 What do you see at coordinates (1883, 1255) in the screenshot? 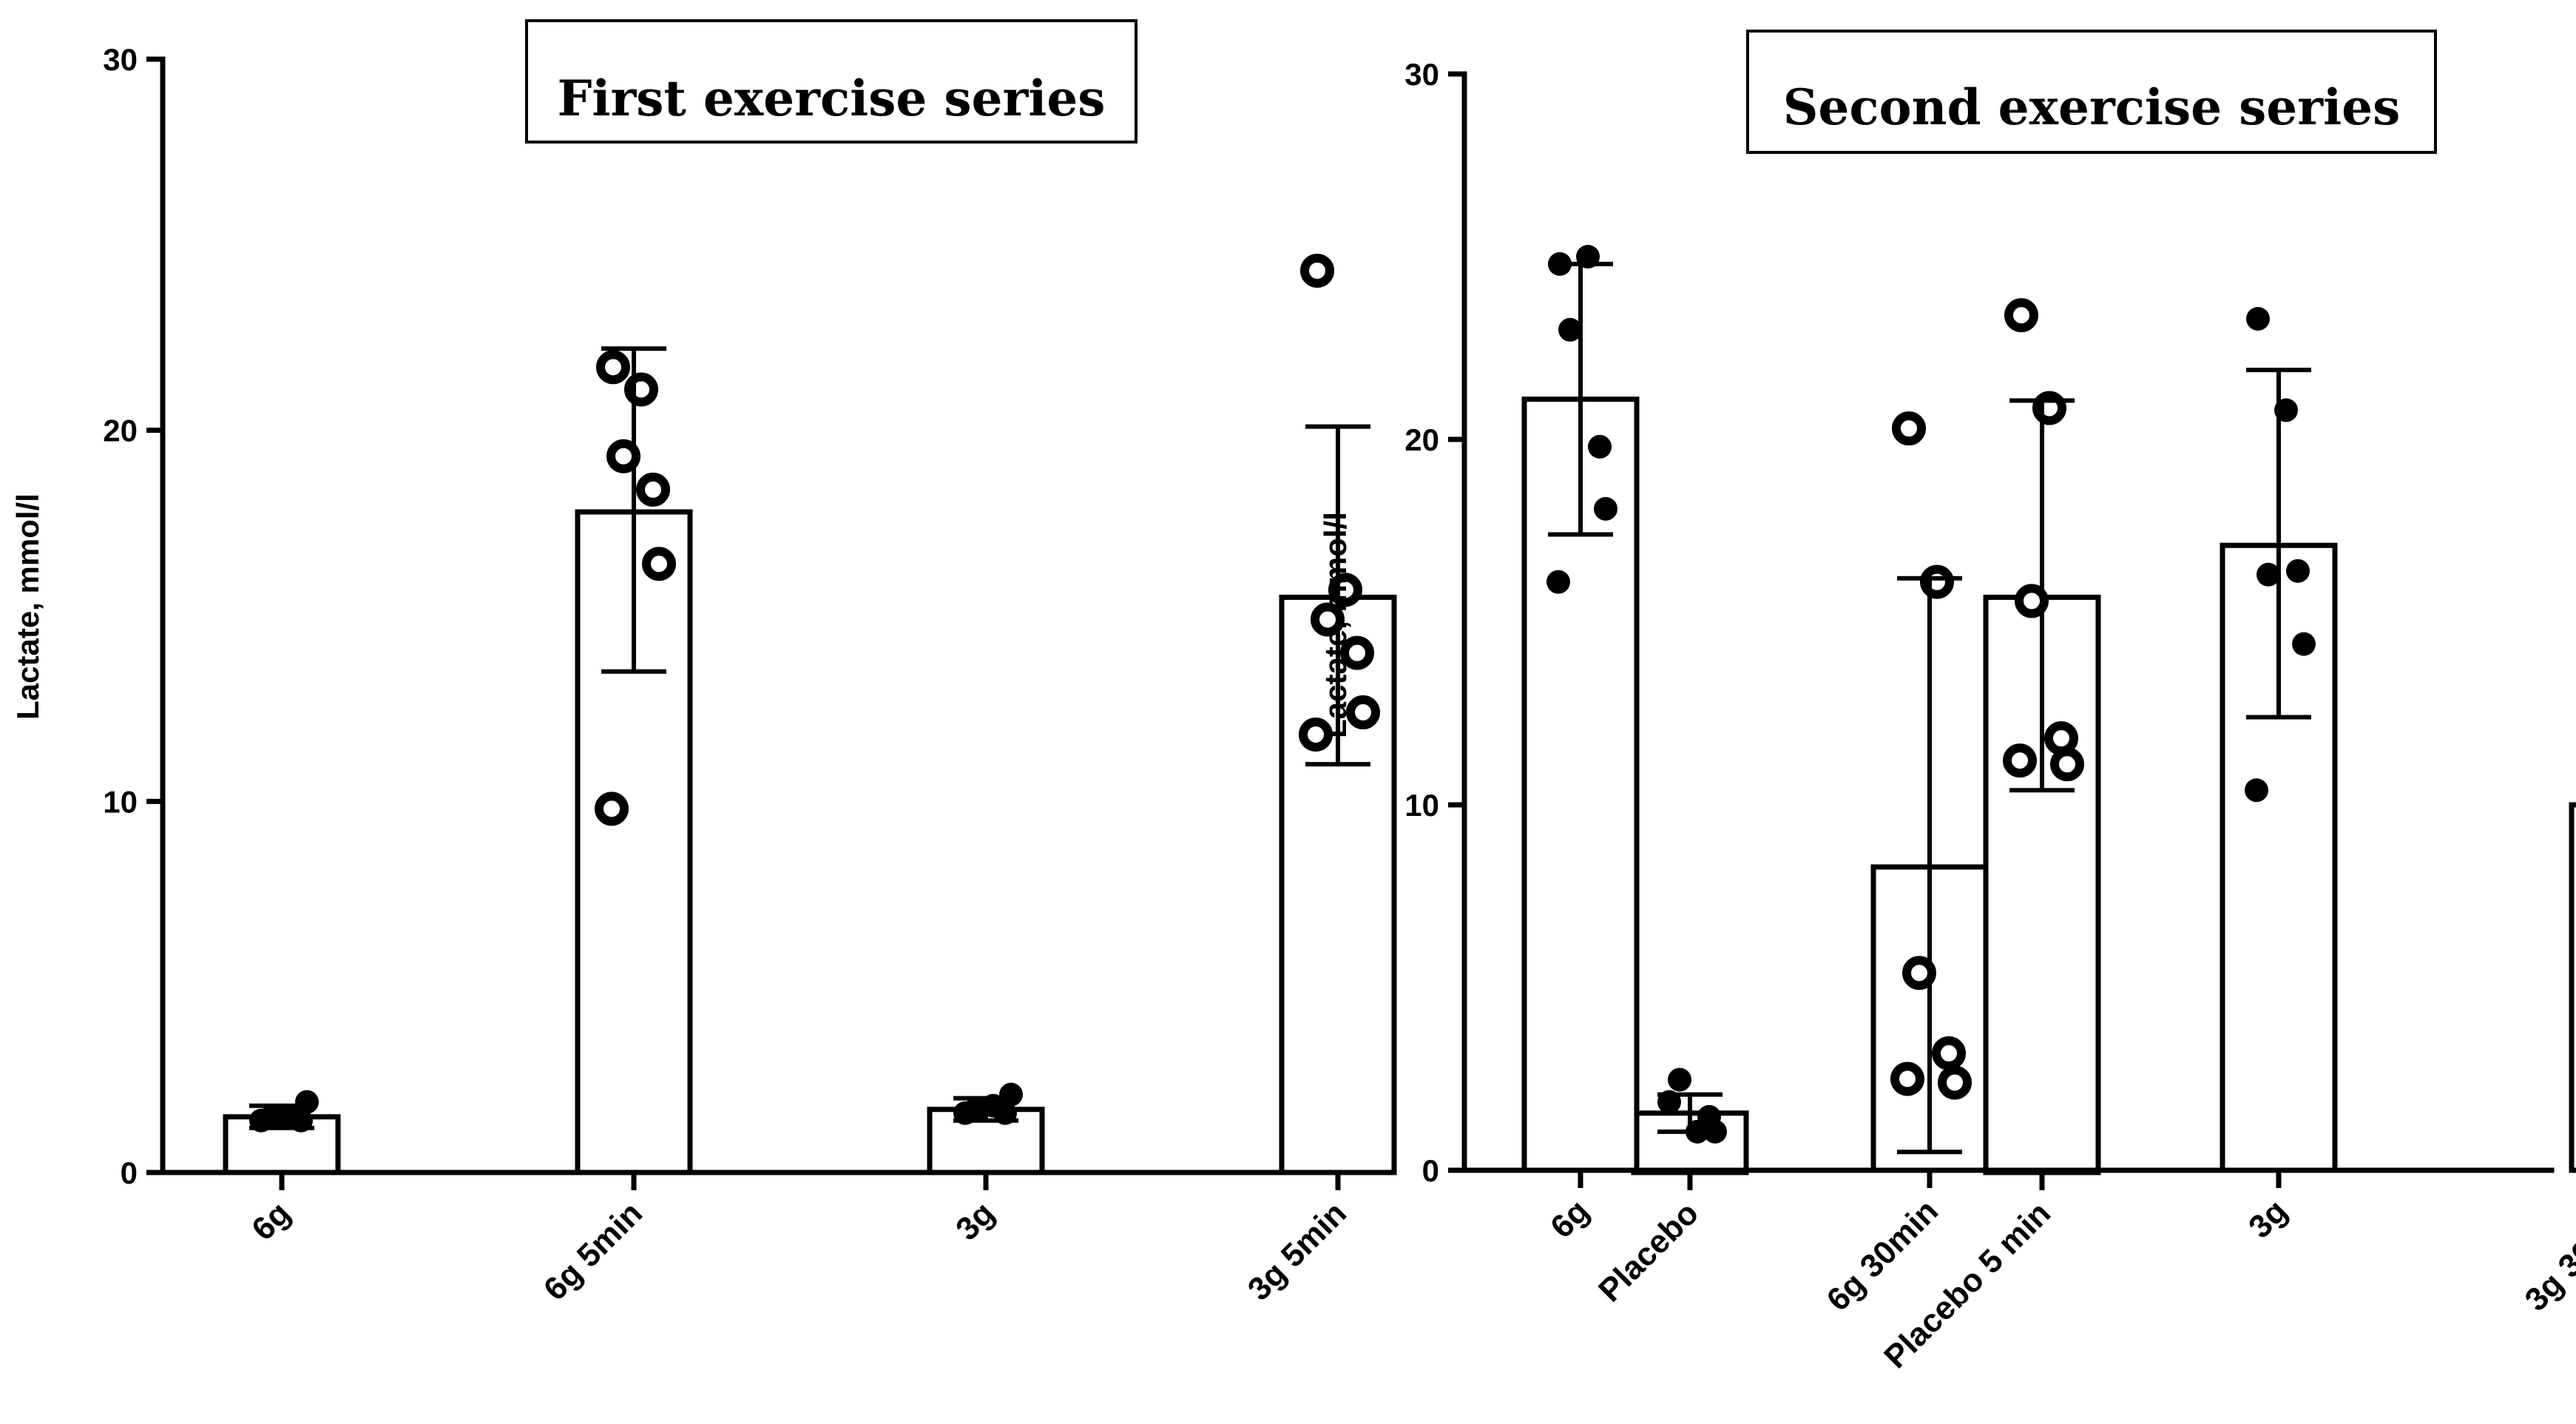
I see `second-series-category-label: 6g 30min` at bounding box center [1883, 1255].